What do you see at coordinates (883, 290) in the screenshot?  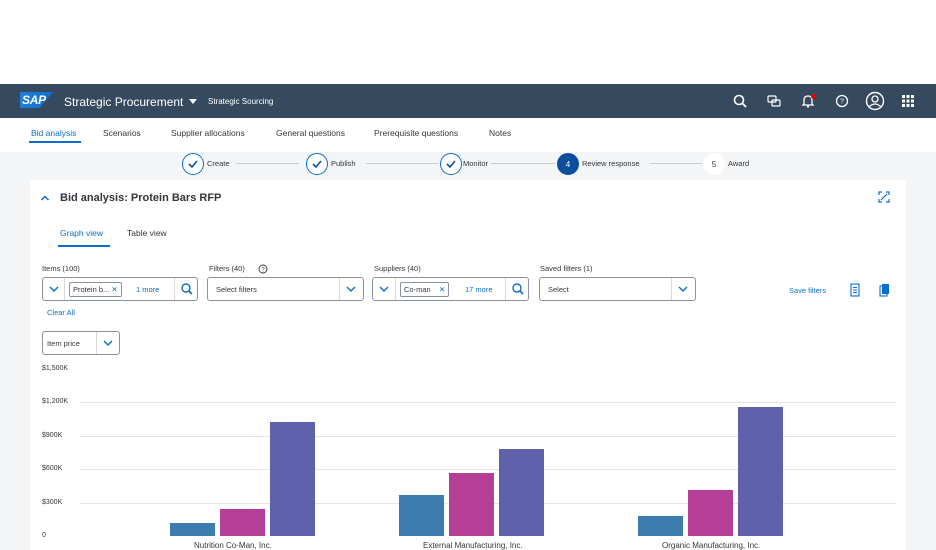 I see `export-icon` at bounding box center [883, 290].